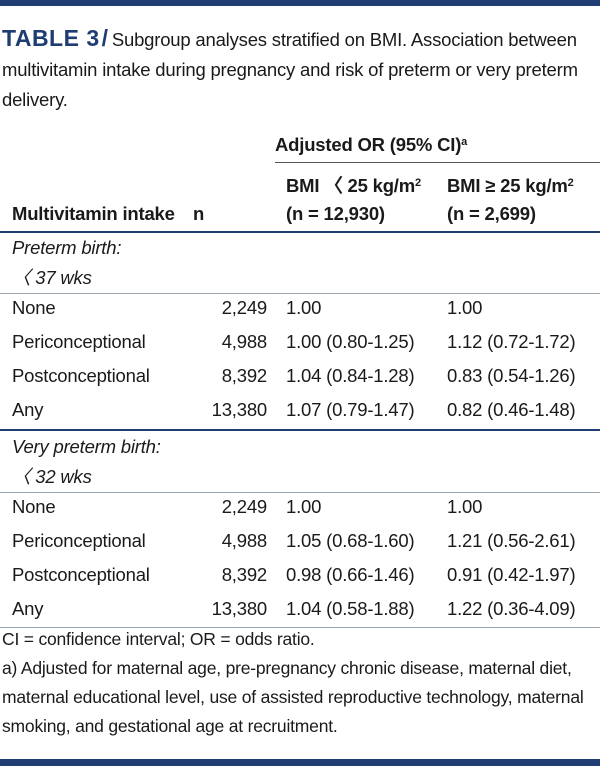  Describe the element at coordinates (67, 262) in the screenshot. I see `section-title-preterm: Preterm birth: 〈 37 wks` at that location.